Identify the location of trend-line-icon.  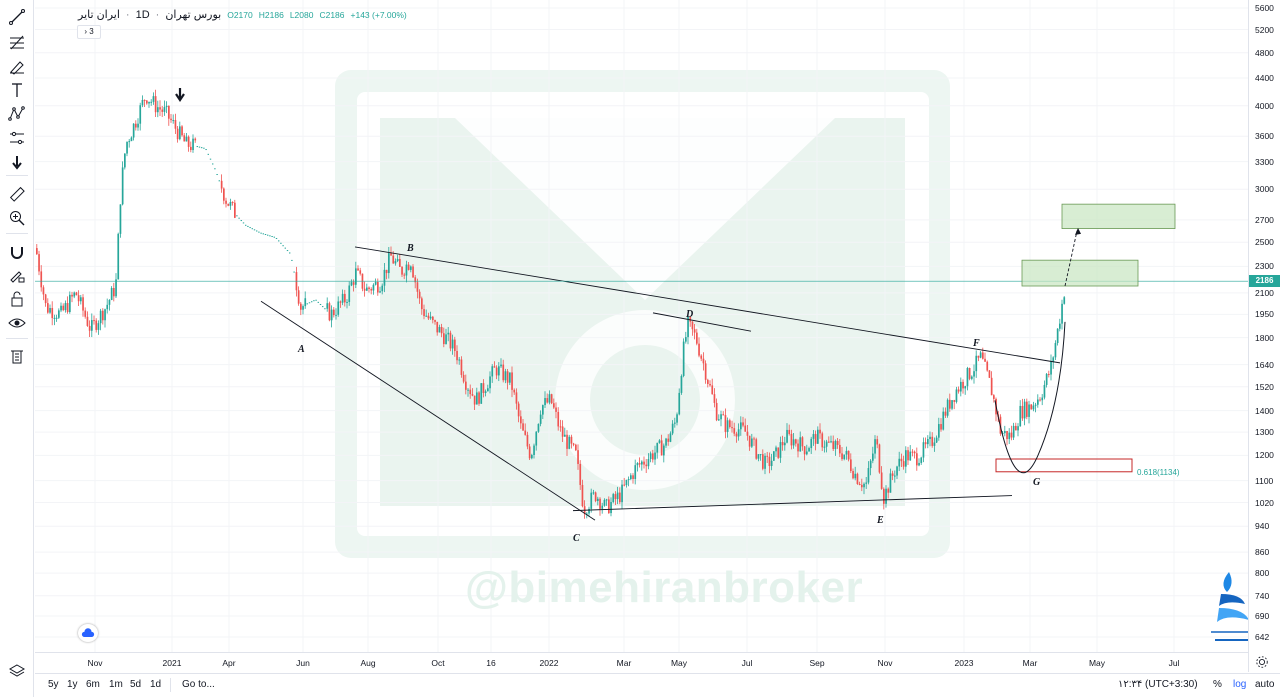
(17, 17).